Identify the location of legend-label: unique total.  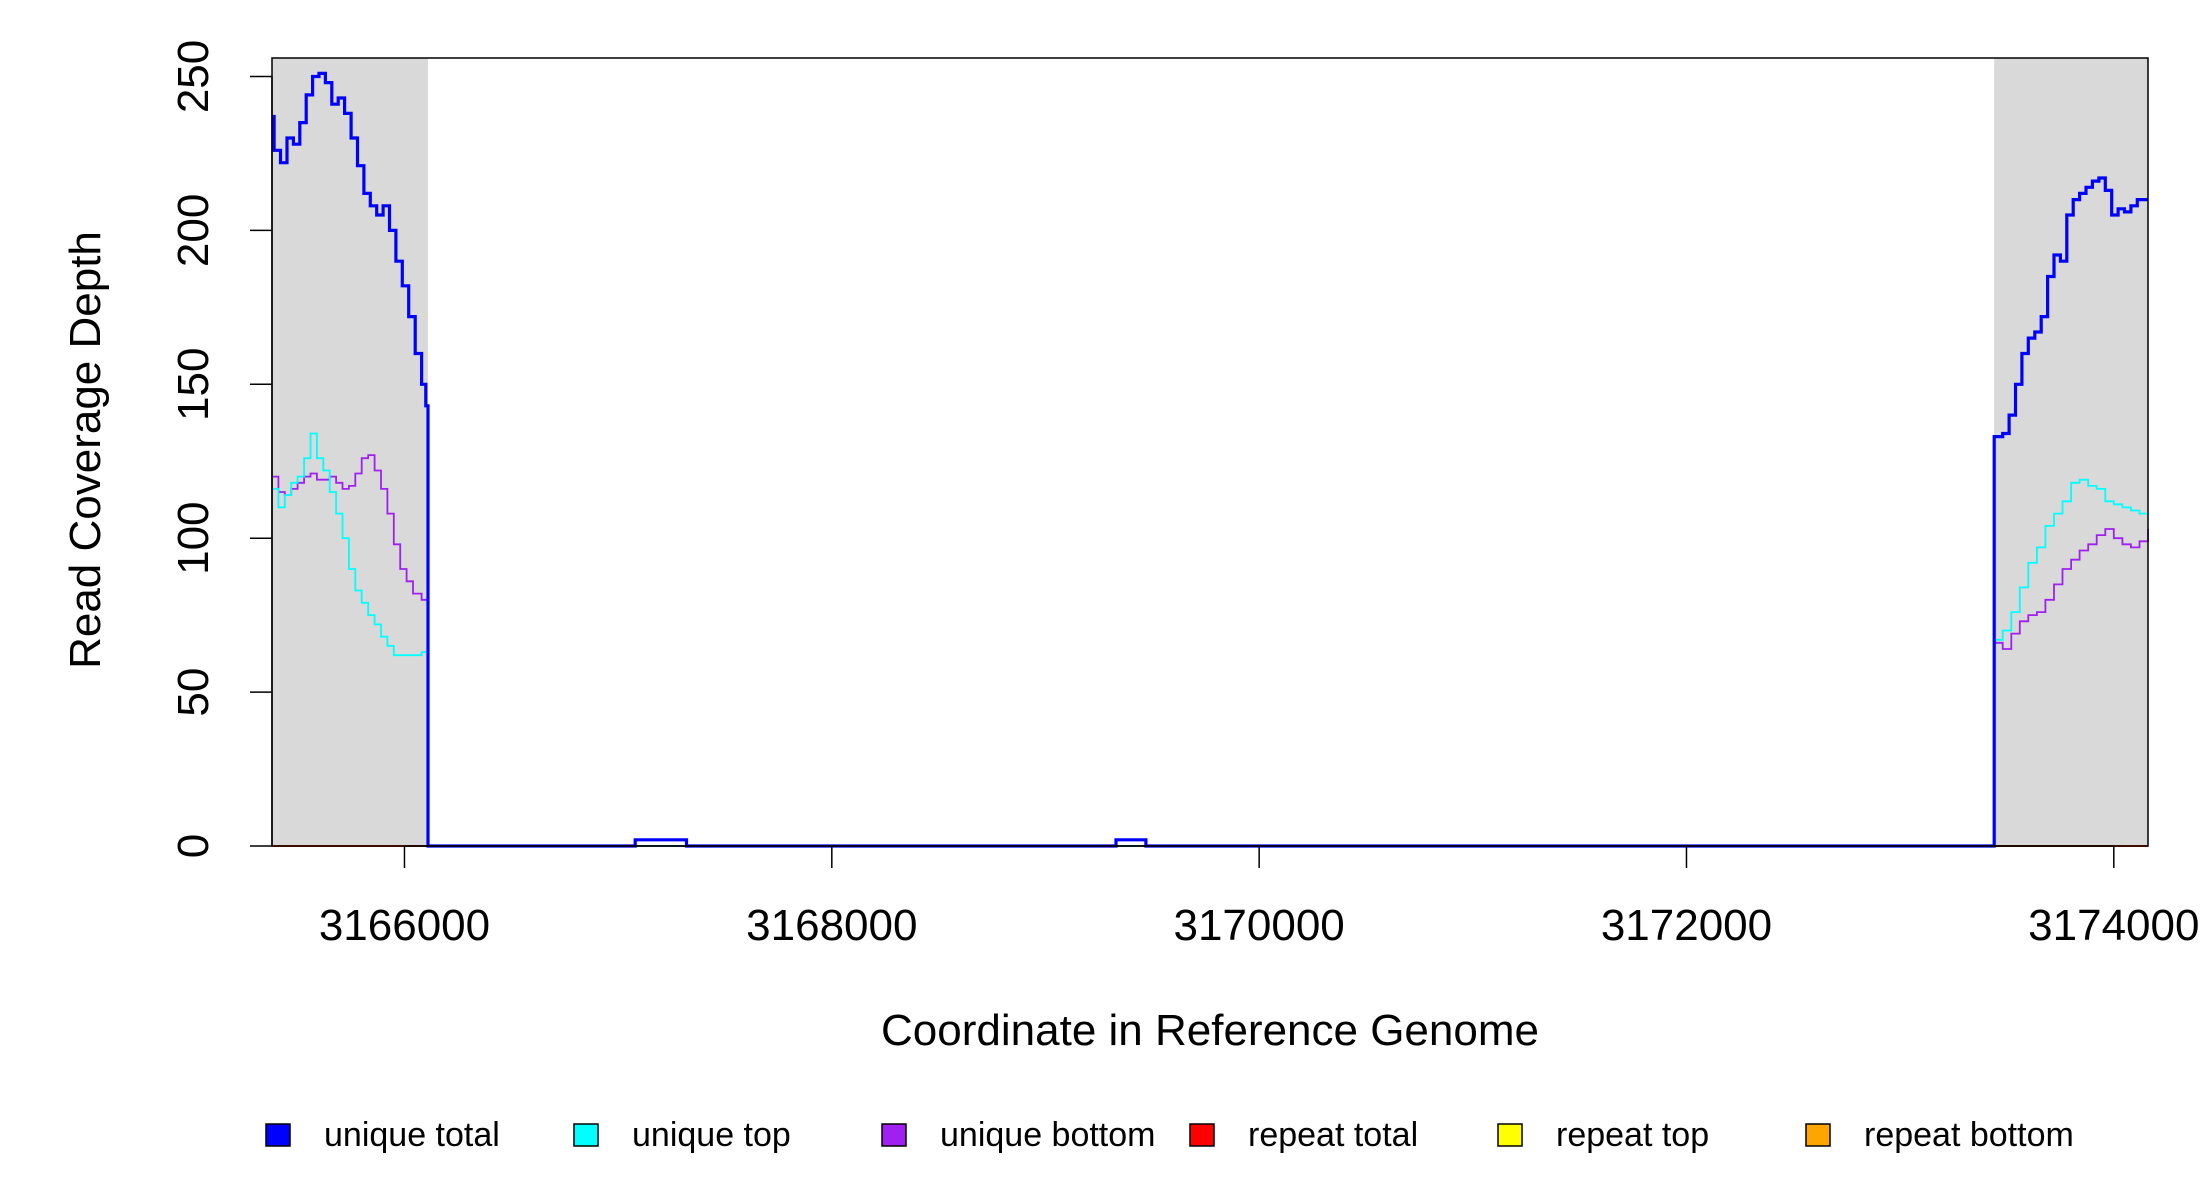
(412, 1135).